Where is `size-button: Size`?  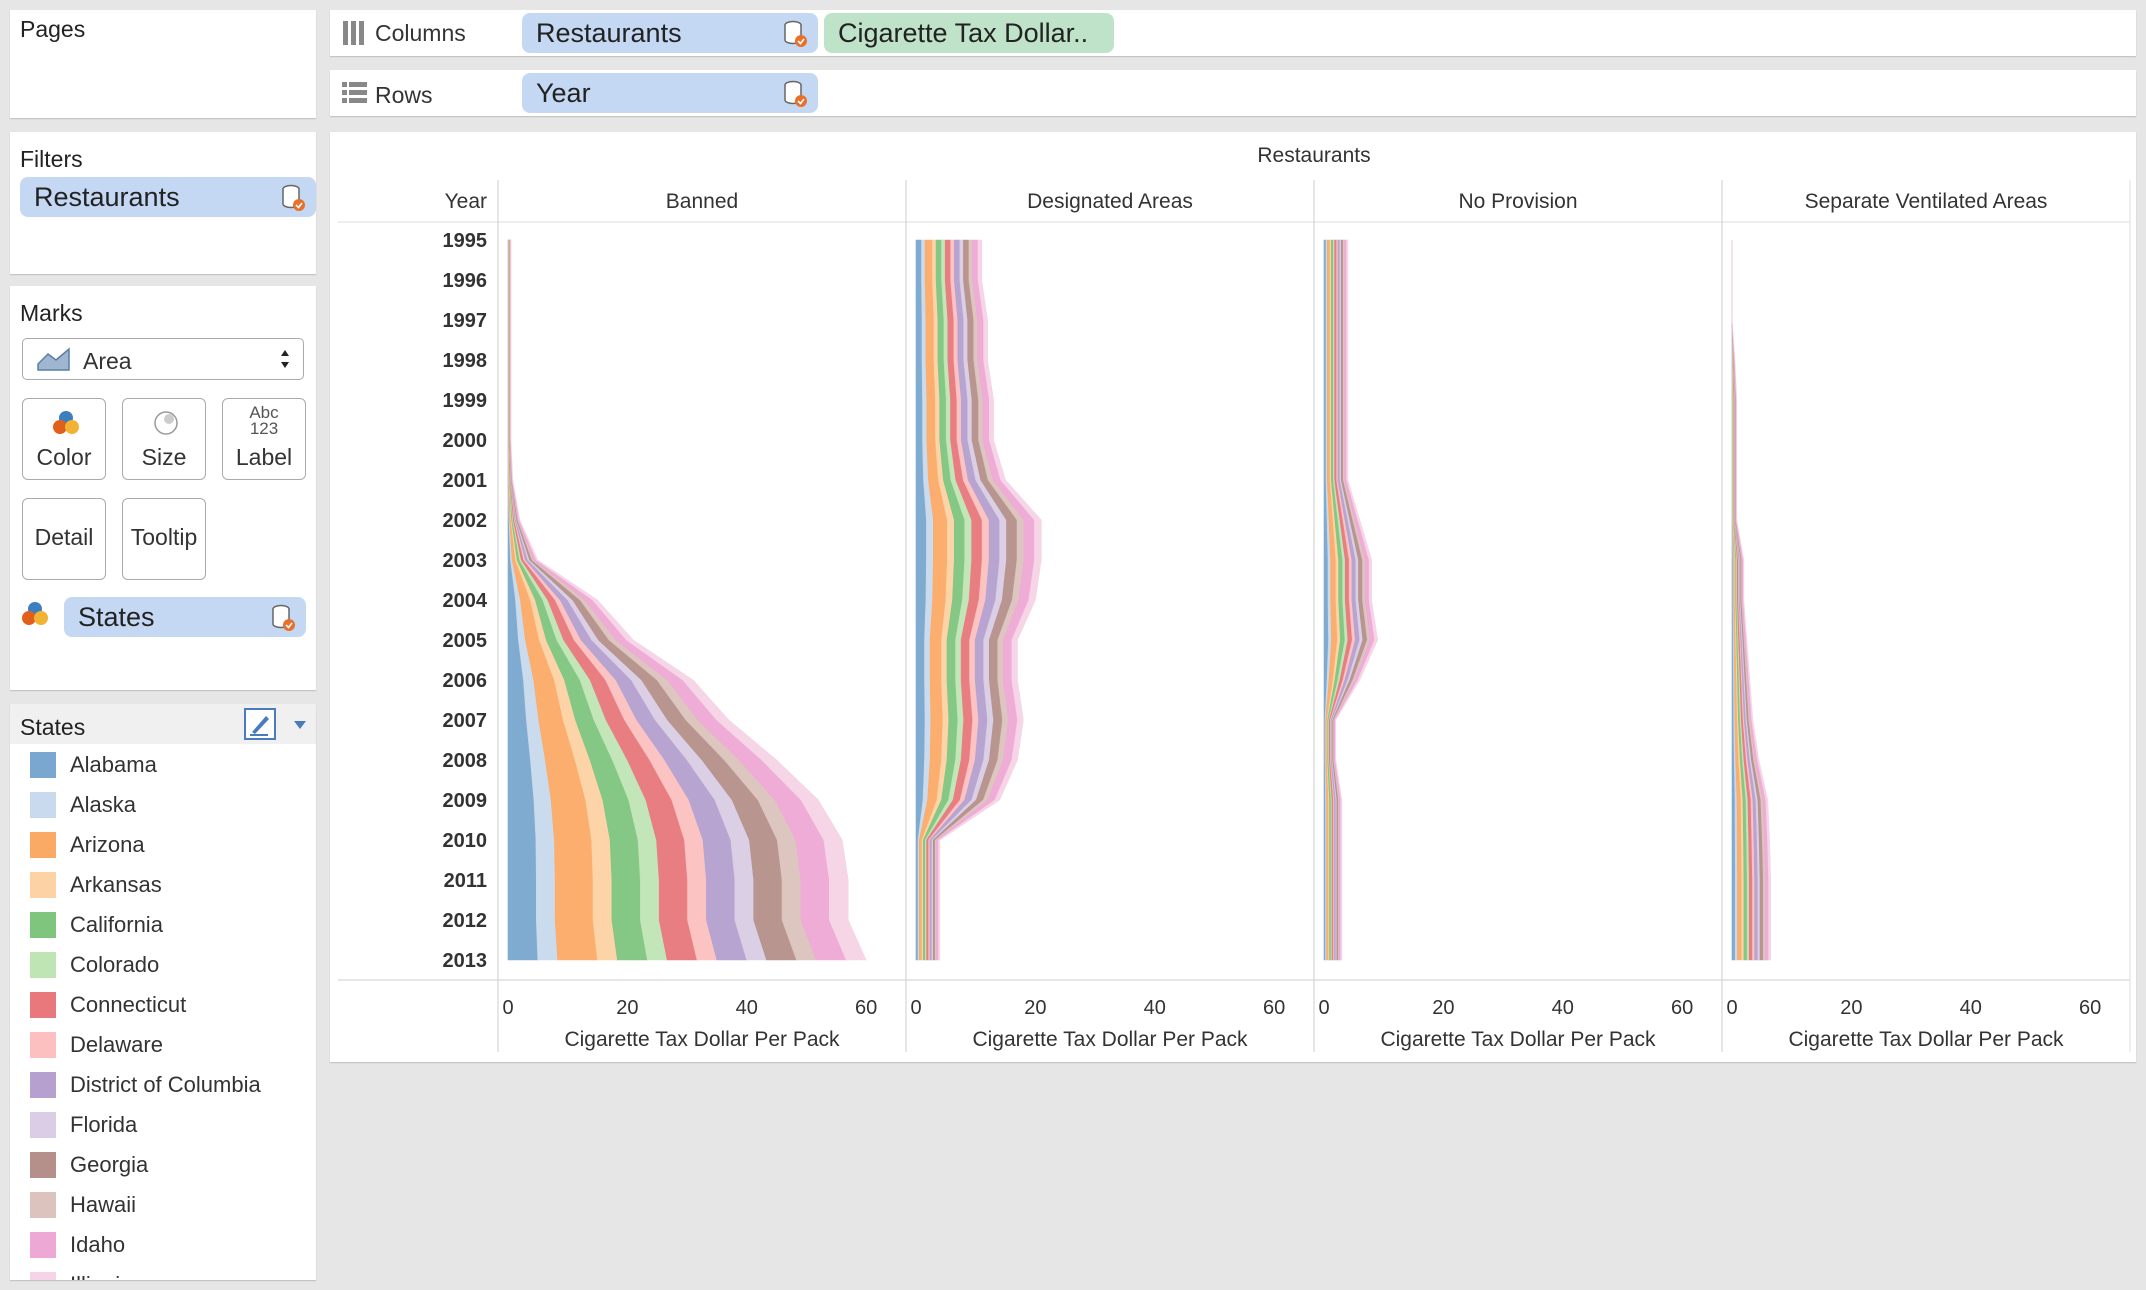 size-button: Size is located at coordinates (164, 439).